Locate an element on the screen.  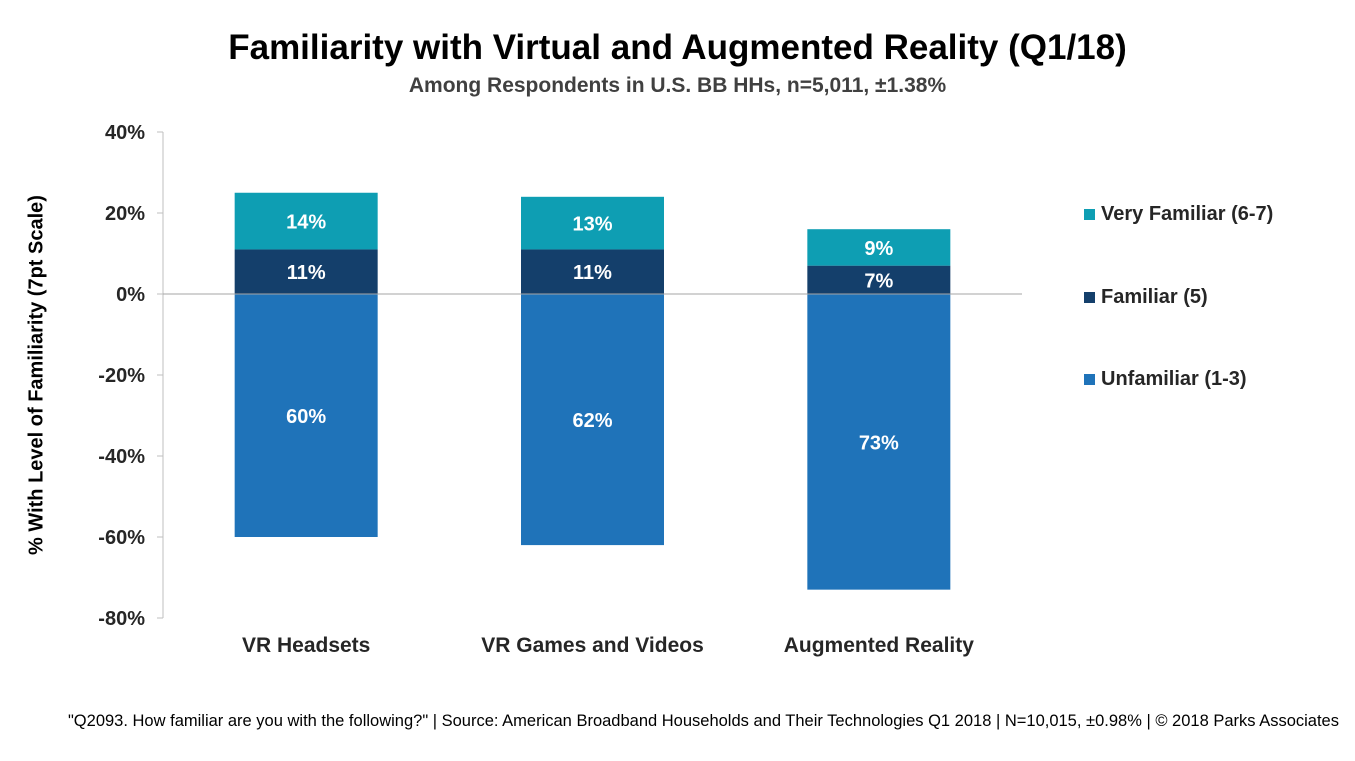
y-tick-label: 0% is located at coordinates (130, 295).